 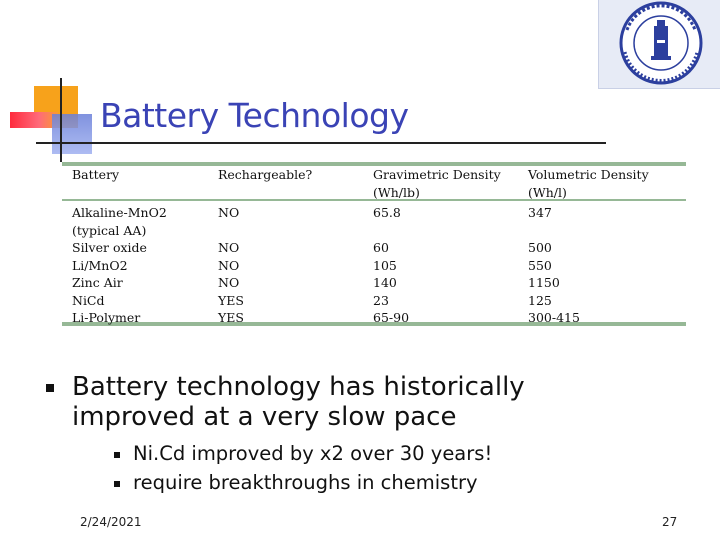 What do you see at coordinates (88, 300) in the screenshot?
I see `cell-battery: NiCd` at bounding box center [88, 300].